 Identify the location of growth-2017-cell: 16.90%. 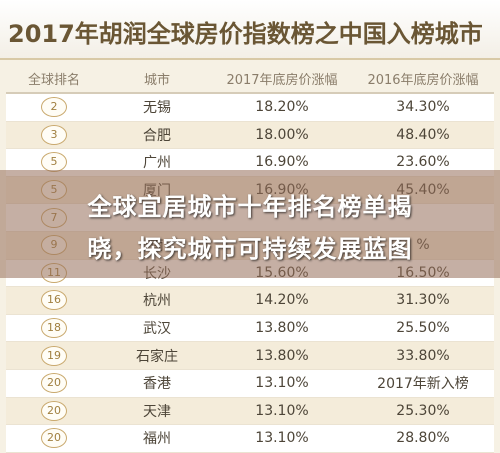
(282, 162).